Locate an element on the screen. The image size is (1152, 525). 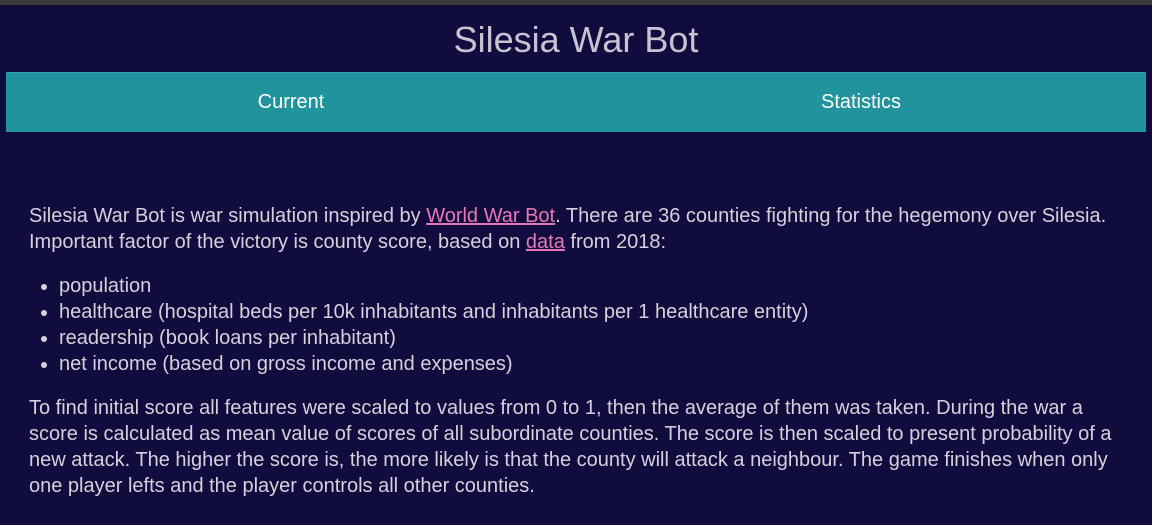
list-item: population is located at coordinates (591, 286).